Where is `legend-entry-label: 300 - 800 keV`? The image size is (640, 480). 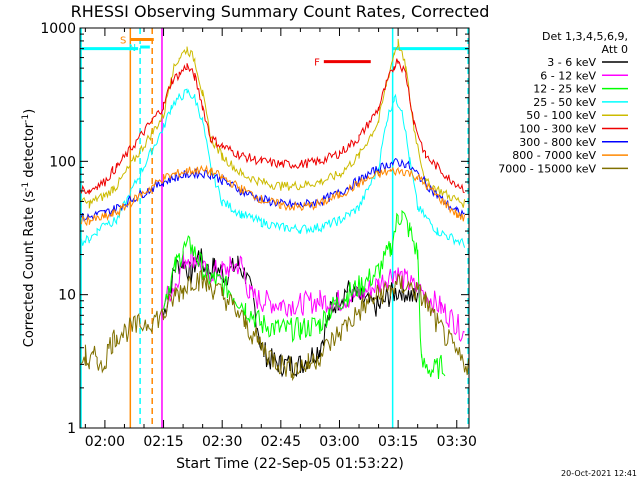
legend-entry-label: 300 - 800 keV is located at coordinates (557, 142).